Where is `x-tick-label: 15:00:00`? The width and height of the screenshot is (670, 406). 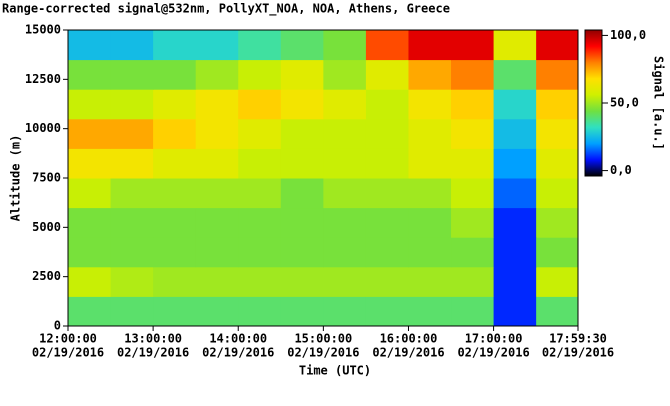 x-tick-label: 15:00:00 is located at coordinates (323, 339).